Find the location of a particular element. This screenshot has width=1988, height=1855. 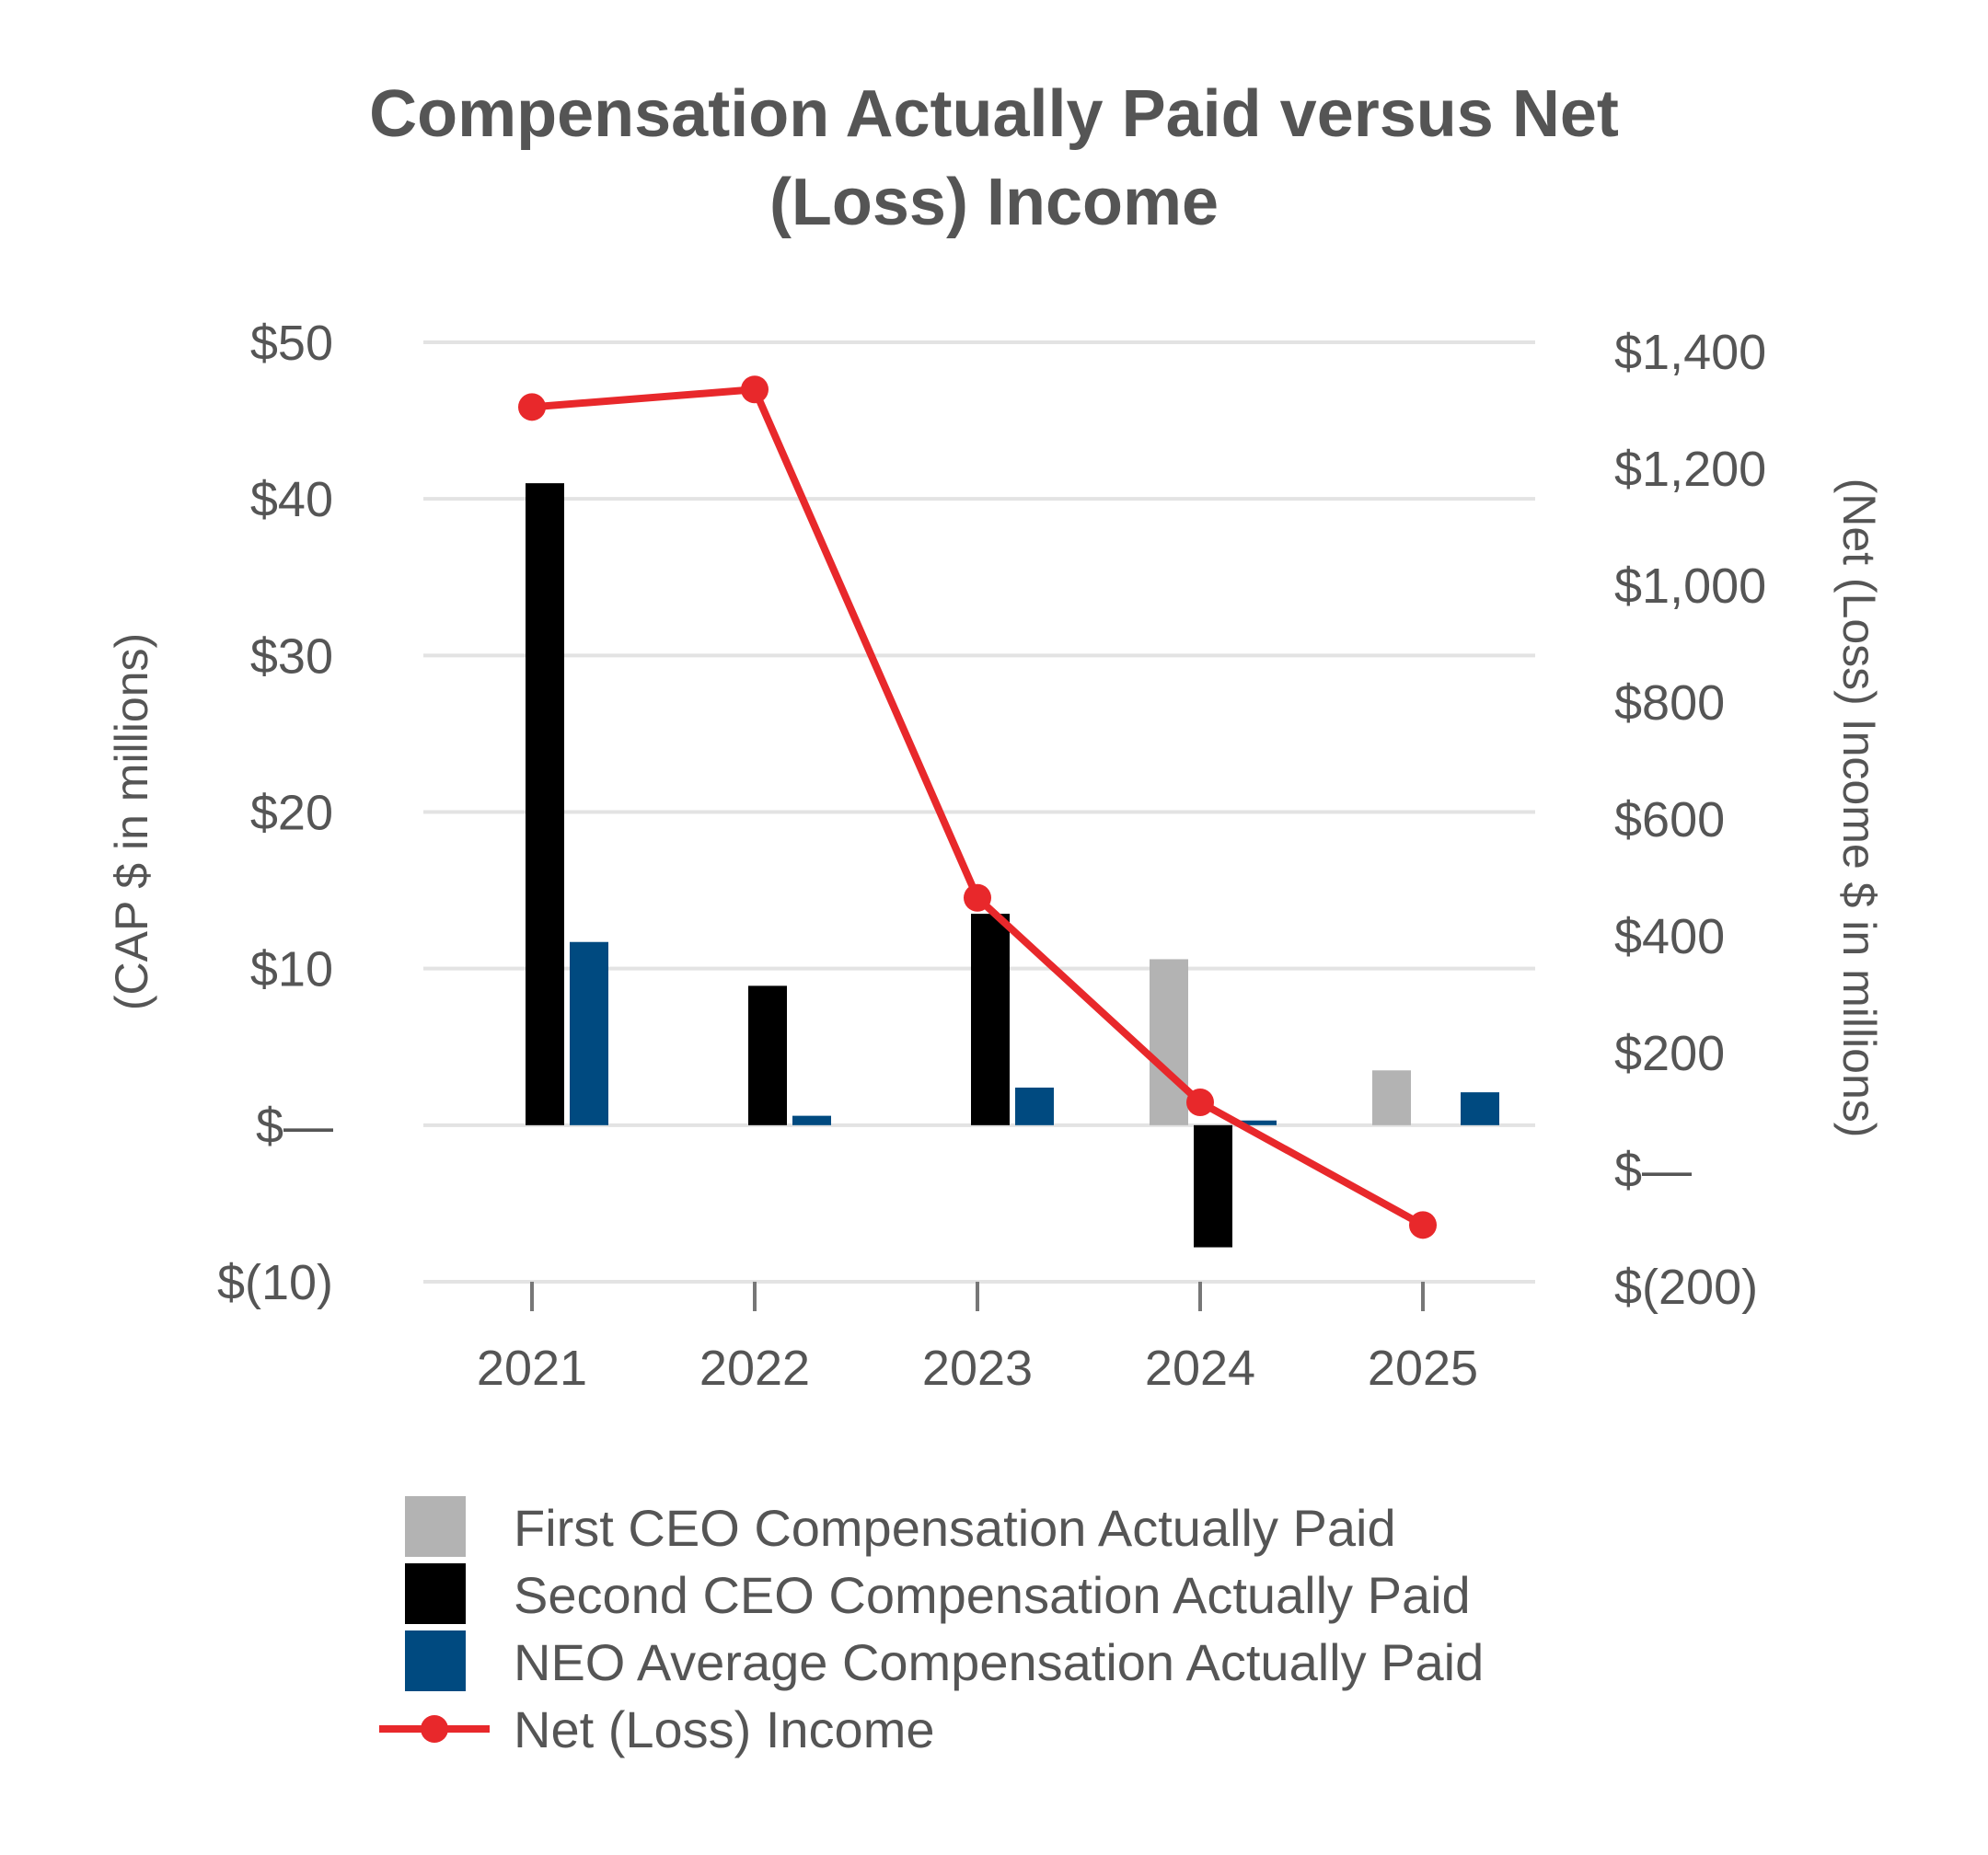

y-left-tick-label: $50 is located at coordinates (291, 343).